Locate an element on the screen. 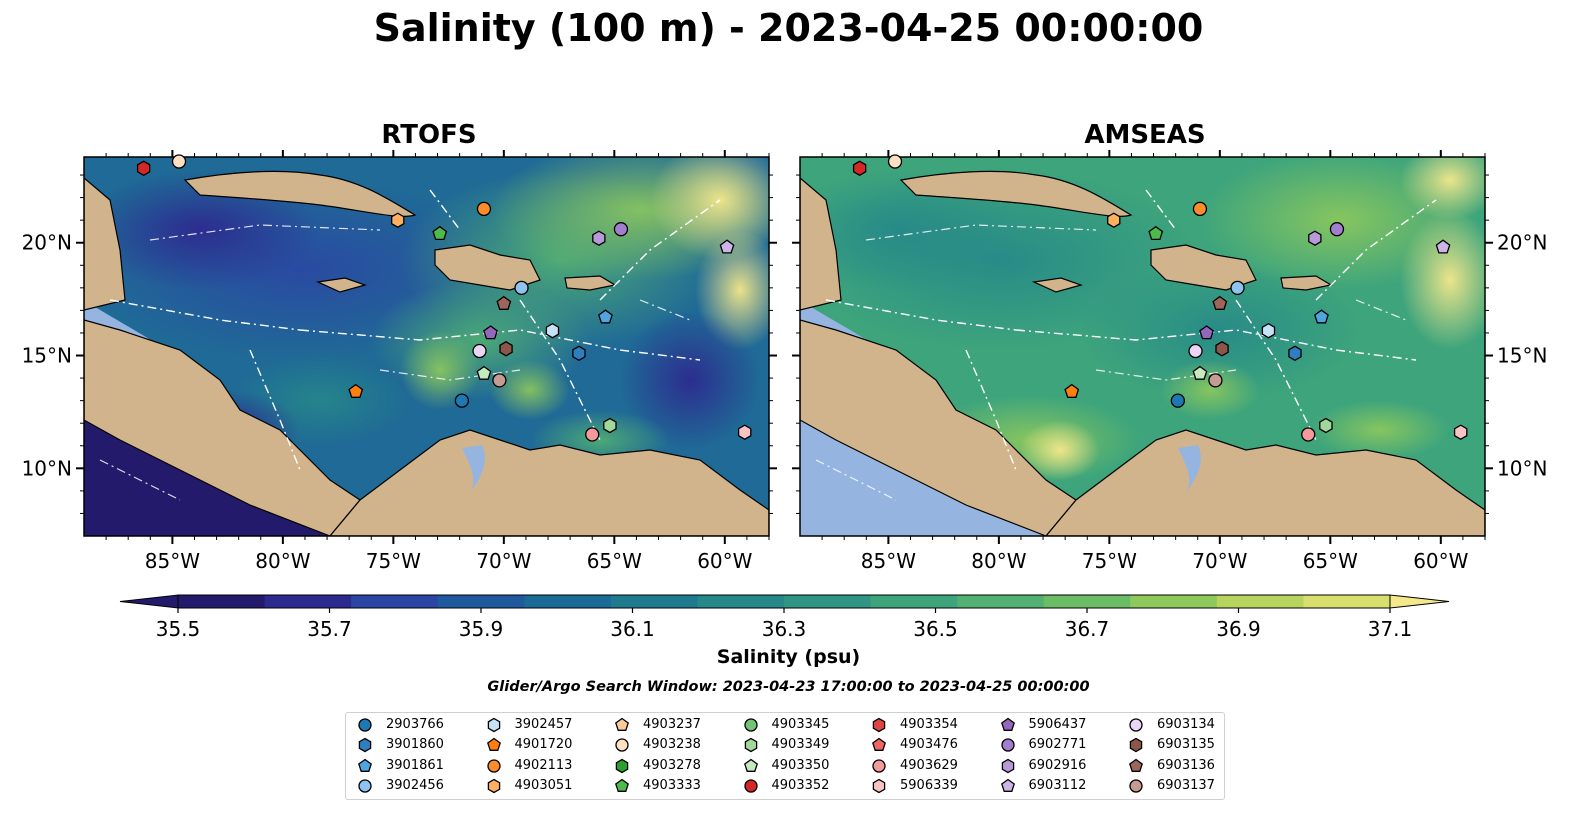 The image size is (1577, 827). lat-tick-label-right: 20°N is located at coordinates (1522, 243).